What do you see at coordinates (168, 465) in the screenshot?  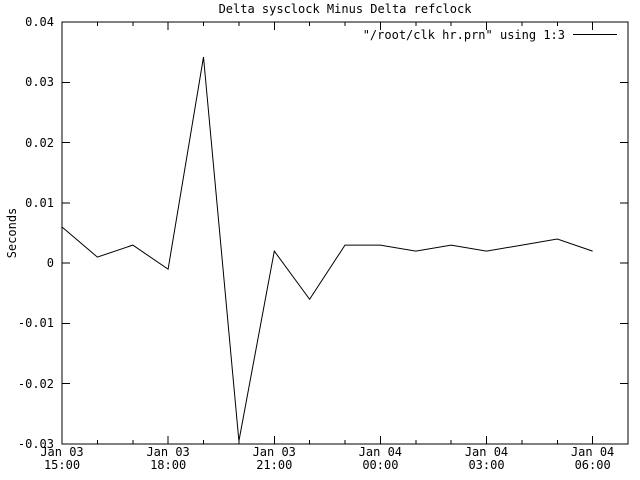 I see `x-tick-label-time: 18:00` at bounding box center [168, 465].